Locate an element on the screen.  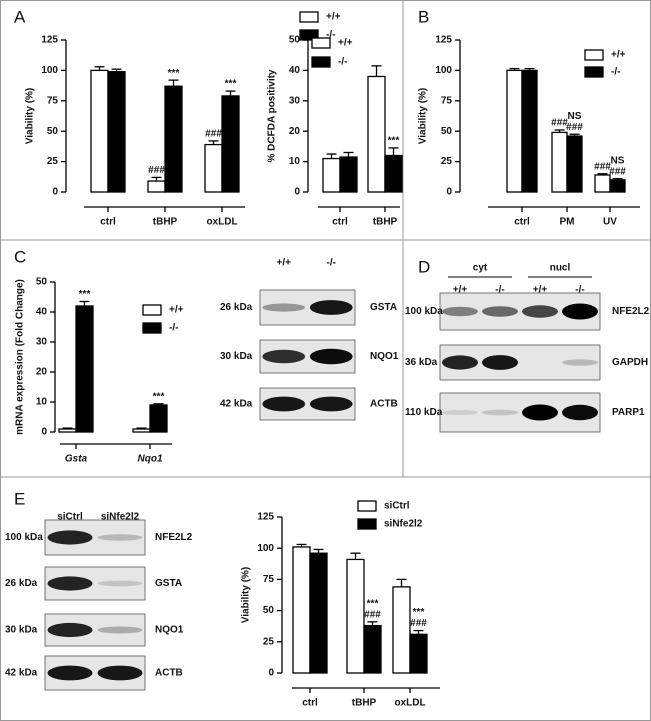
protein-label: NFE2L2 is located at coordinates (631, 311).